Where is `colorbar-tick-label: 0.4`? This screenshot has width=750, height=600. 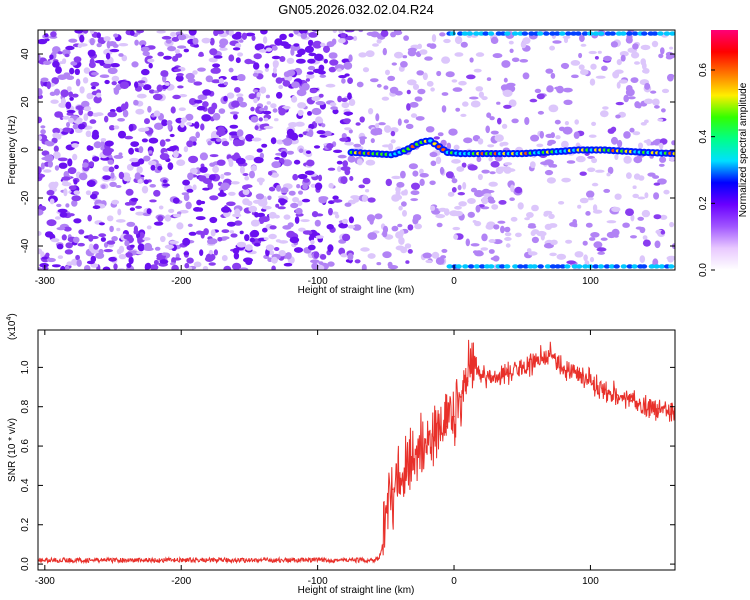 colorbar-tick-label: 0.4 is located at coordinates (703, 136).